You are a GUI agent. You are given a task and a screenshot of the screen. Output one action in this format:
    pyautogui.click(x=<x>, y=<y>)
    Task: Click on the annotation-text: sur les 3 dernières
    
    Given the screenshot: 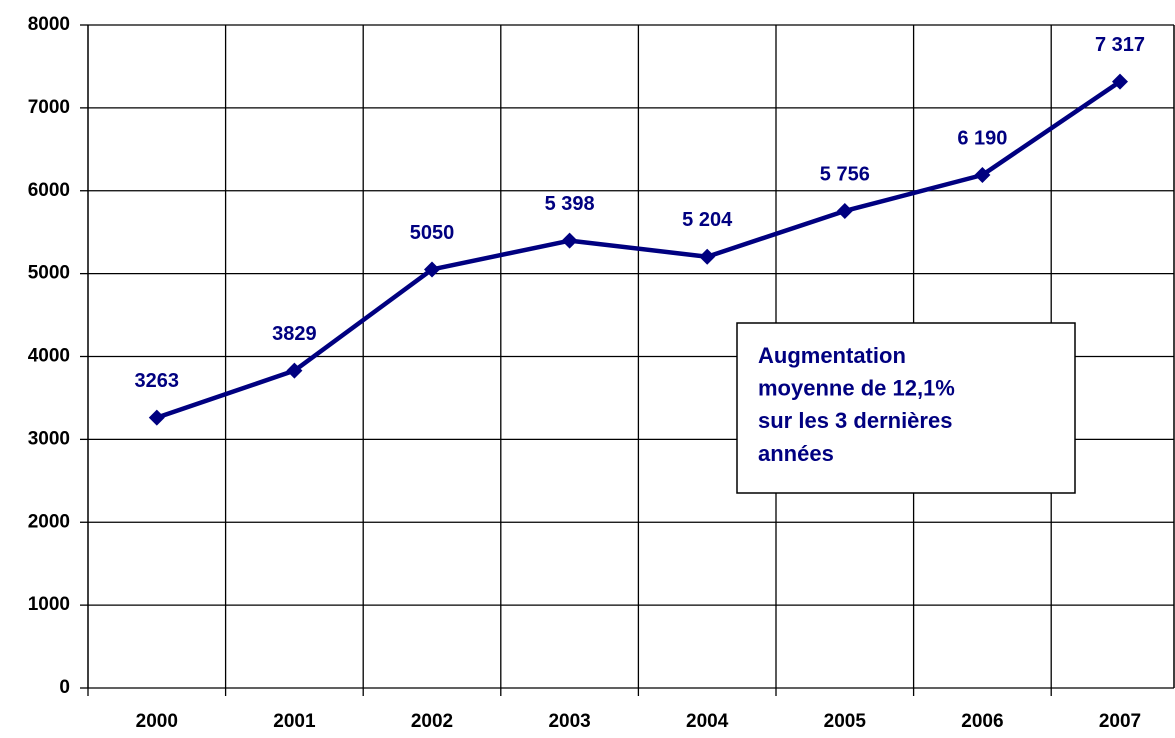 What is the action you would take?
    pyautogui.click(x=855, y=420)
    